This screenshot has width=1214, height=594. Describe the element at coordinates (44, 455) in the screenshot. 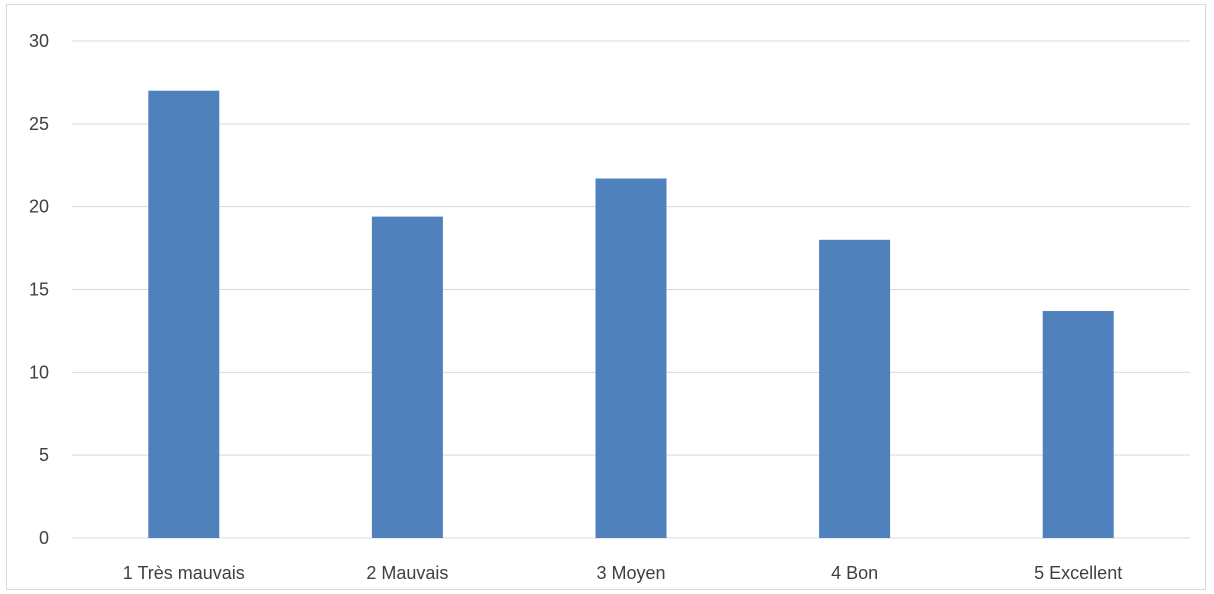

I see `y-tick-label: 5` at that location.